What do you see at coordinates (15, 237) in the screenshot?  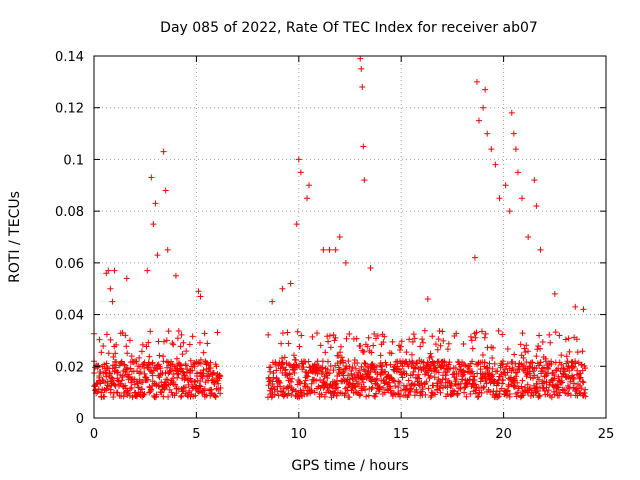 I see `y-axis-label: ROTI / TECUs` at bounding box center [15, 237].